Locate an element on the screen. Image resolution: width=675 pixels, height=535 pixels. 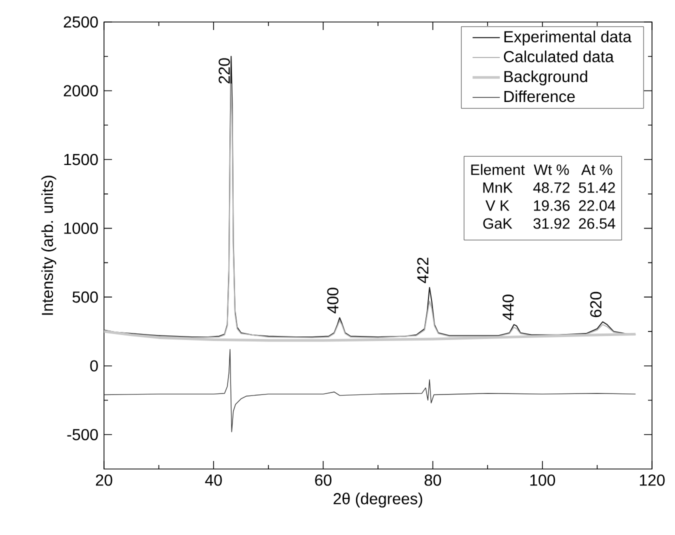
annotation: 31.92 is located at coordinates (551, 223).